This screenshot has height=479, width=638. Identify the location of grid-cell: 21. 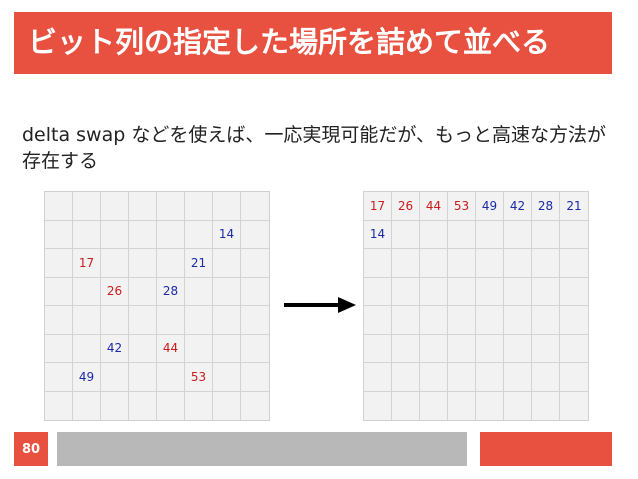
(199, 263).